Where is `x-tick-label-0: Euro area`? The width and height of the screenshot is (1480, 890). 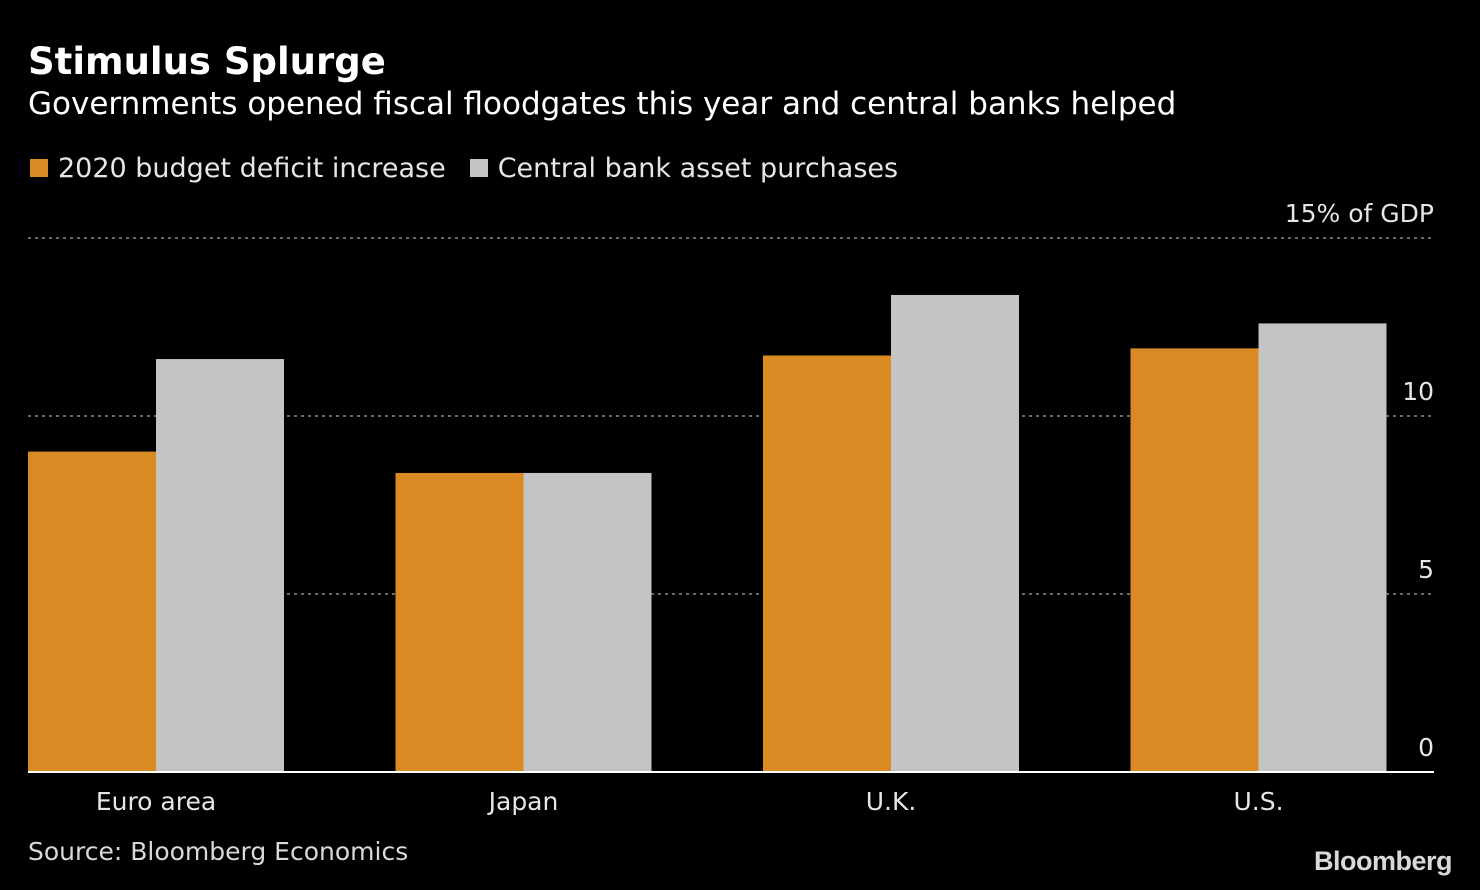 x-tick-label-0: Euro area is located at coordinates (156, 801).